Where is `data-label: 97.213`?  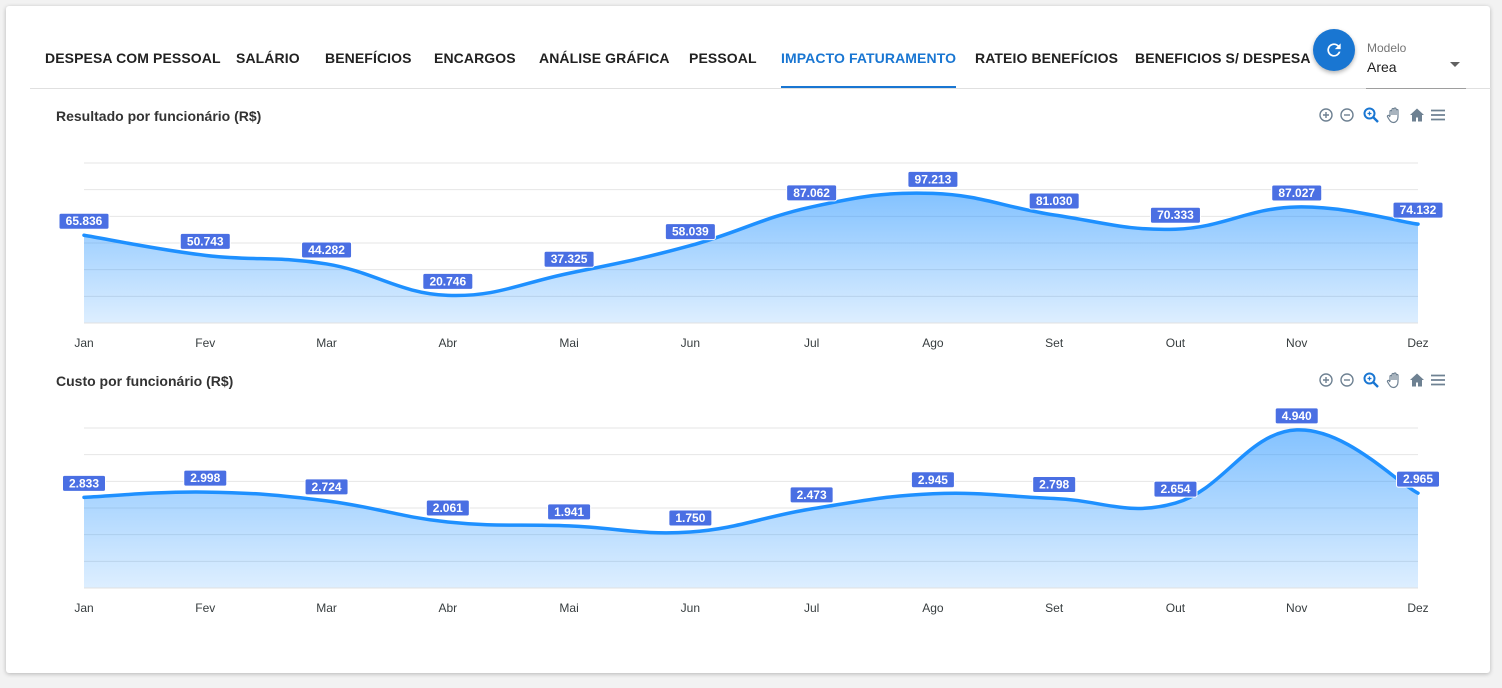 data-label: 97.213 is located at coordinates (933, 179).